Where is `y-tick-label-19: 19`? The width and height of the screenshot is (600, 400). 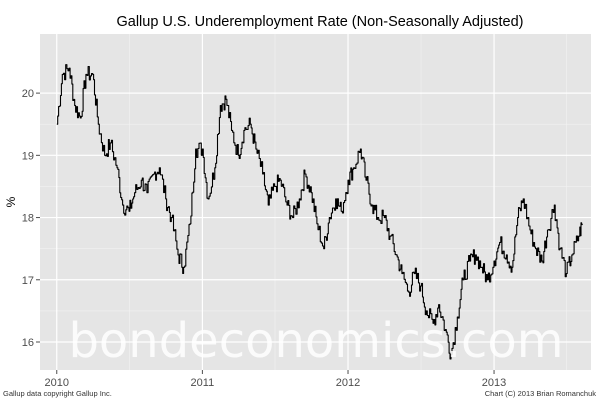 y-tick-label-19: 19 is located at coordinates (28, 156).